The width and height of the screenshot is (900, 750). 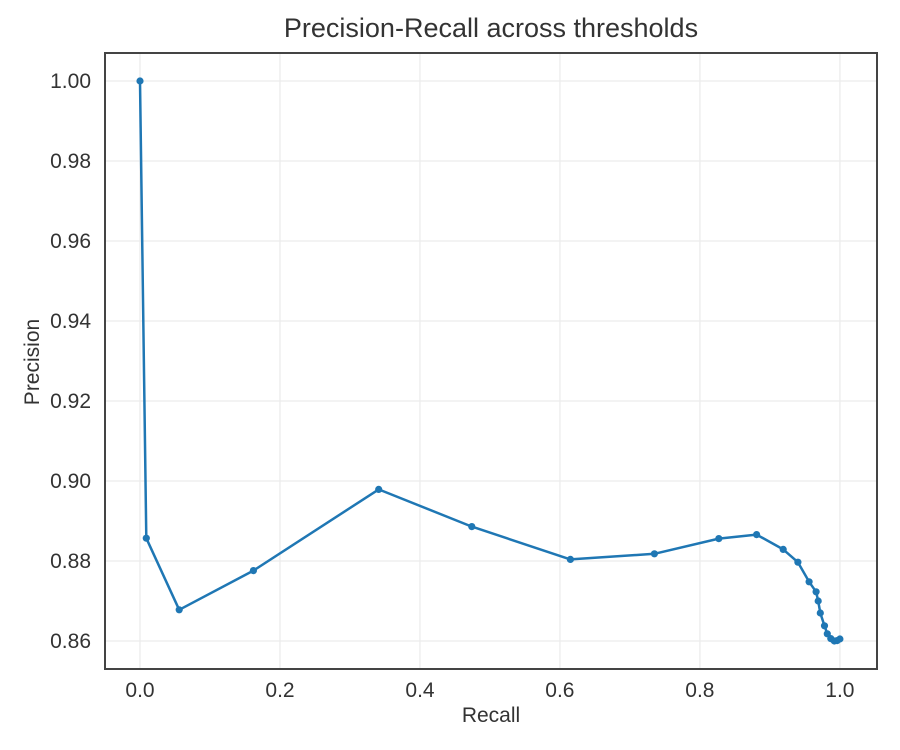 I want to click on x-tick-label: 0.8, so click(x=699, y=690).